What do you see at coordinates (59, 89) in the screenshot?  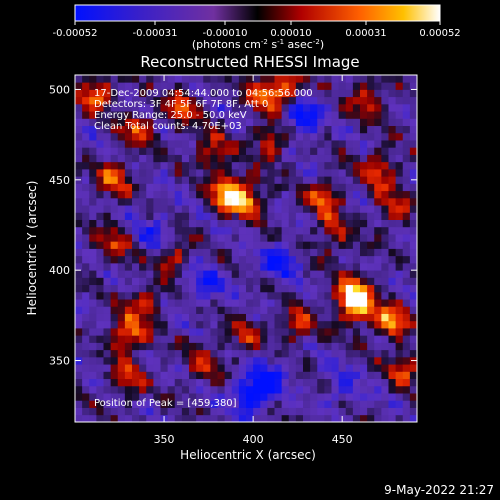 I see `y-tick-label: 500` at bounding box center [59, 89].